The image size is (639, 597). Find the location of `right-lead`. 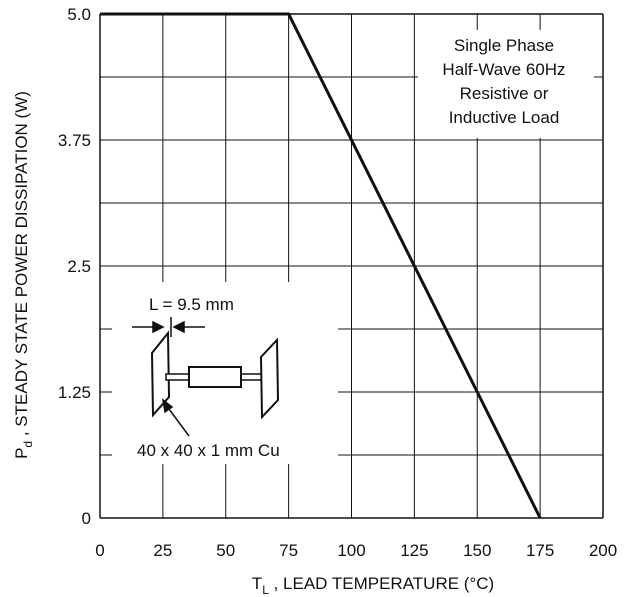

right-lead is located at coordinates (251, 377).